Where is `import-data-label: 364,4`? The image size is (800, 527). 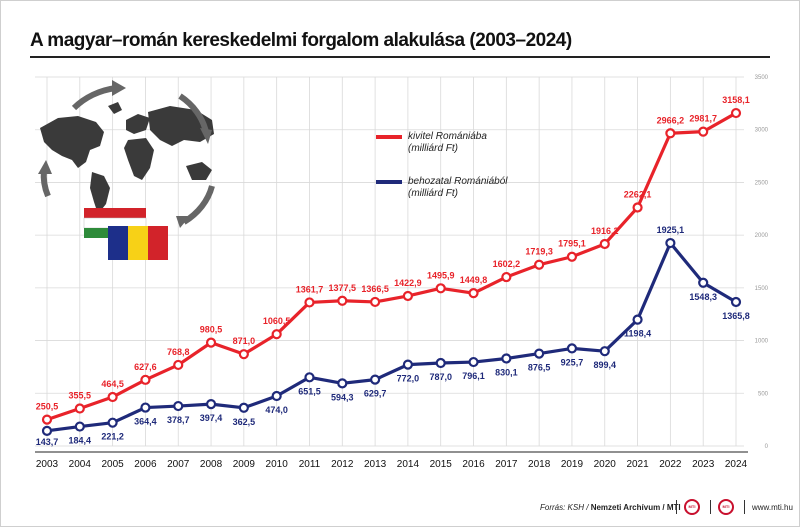
import-data-label: 364,4 is located at coordinates (145, 422).